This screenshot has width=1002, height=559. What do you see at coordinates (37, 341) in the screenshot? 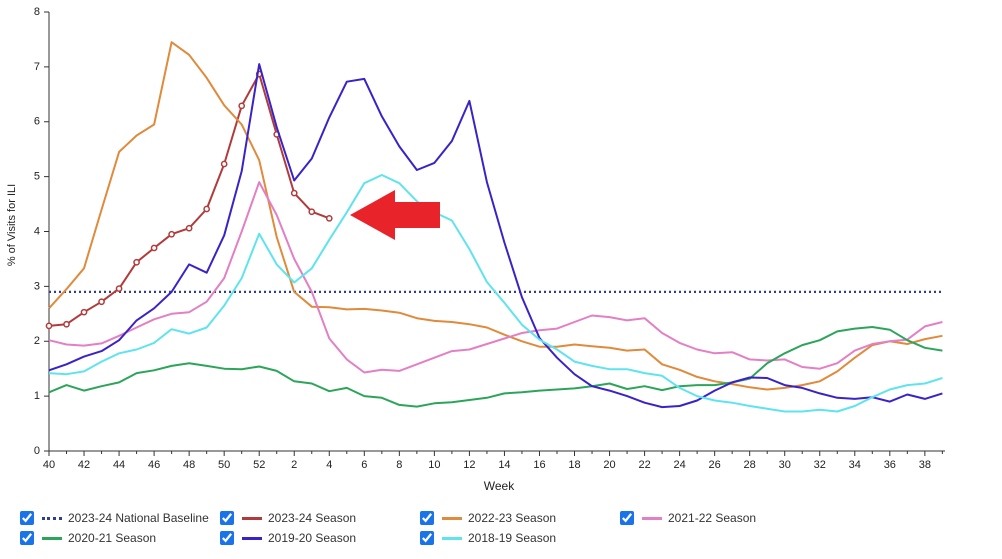
I see `y-tick-label: 2` at bounding box center [37, 341].